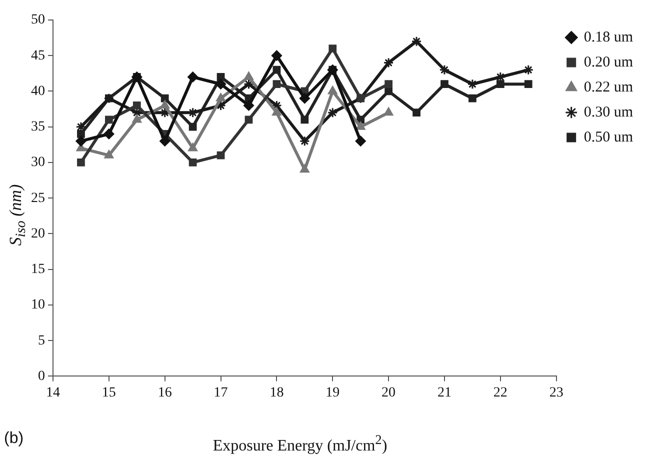 This screenshot has height=459, width=649. Describe the element at coordinates (444, 392) in the screenshot. I see `x-tick-label: 21` at that location.